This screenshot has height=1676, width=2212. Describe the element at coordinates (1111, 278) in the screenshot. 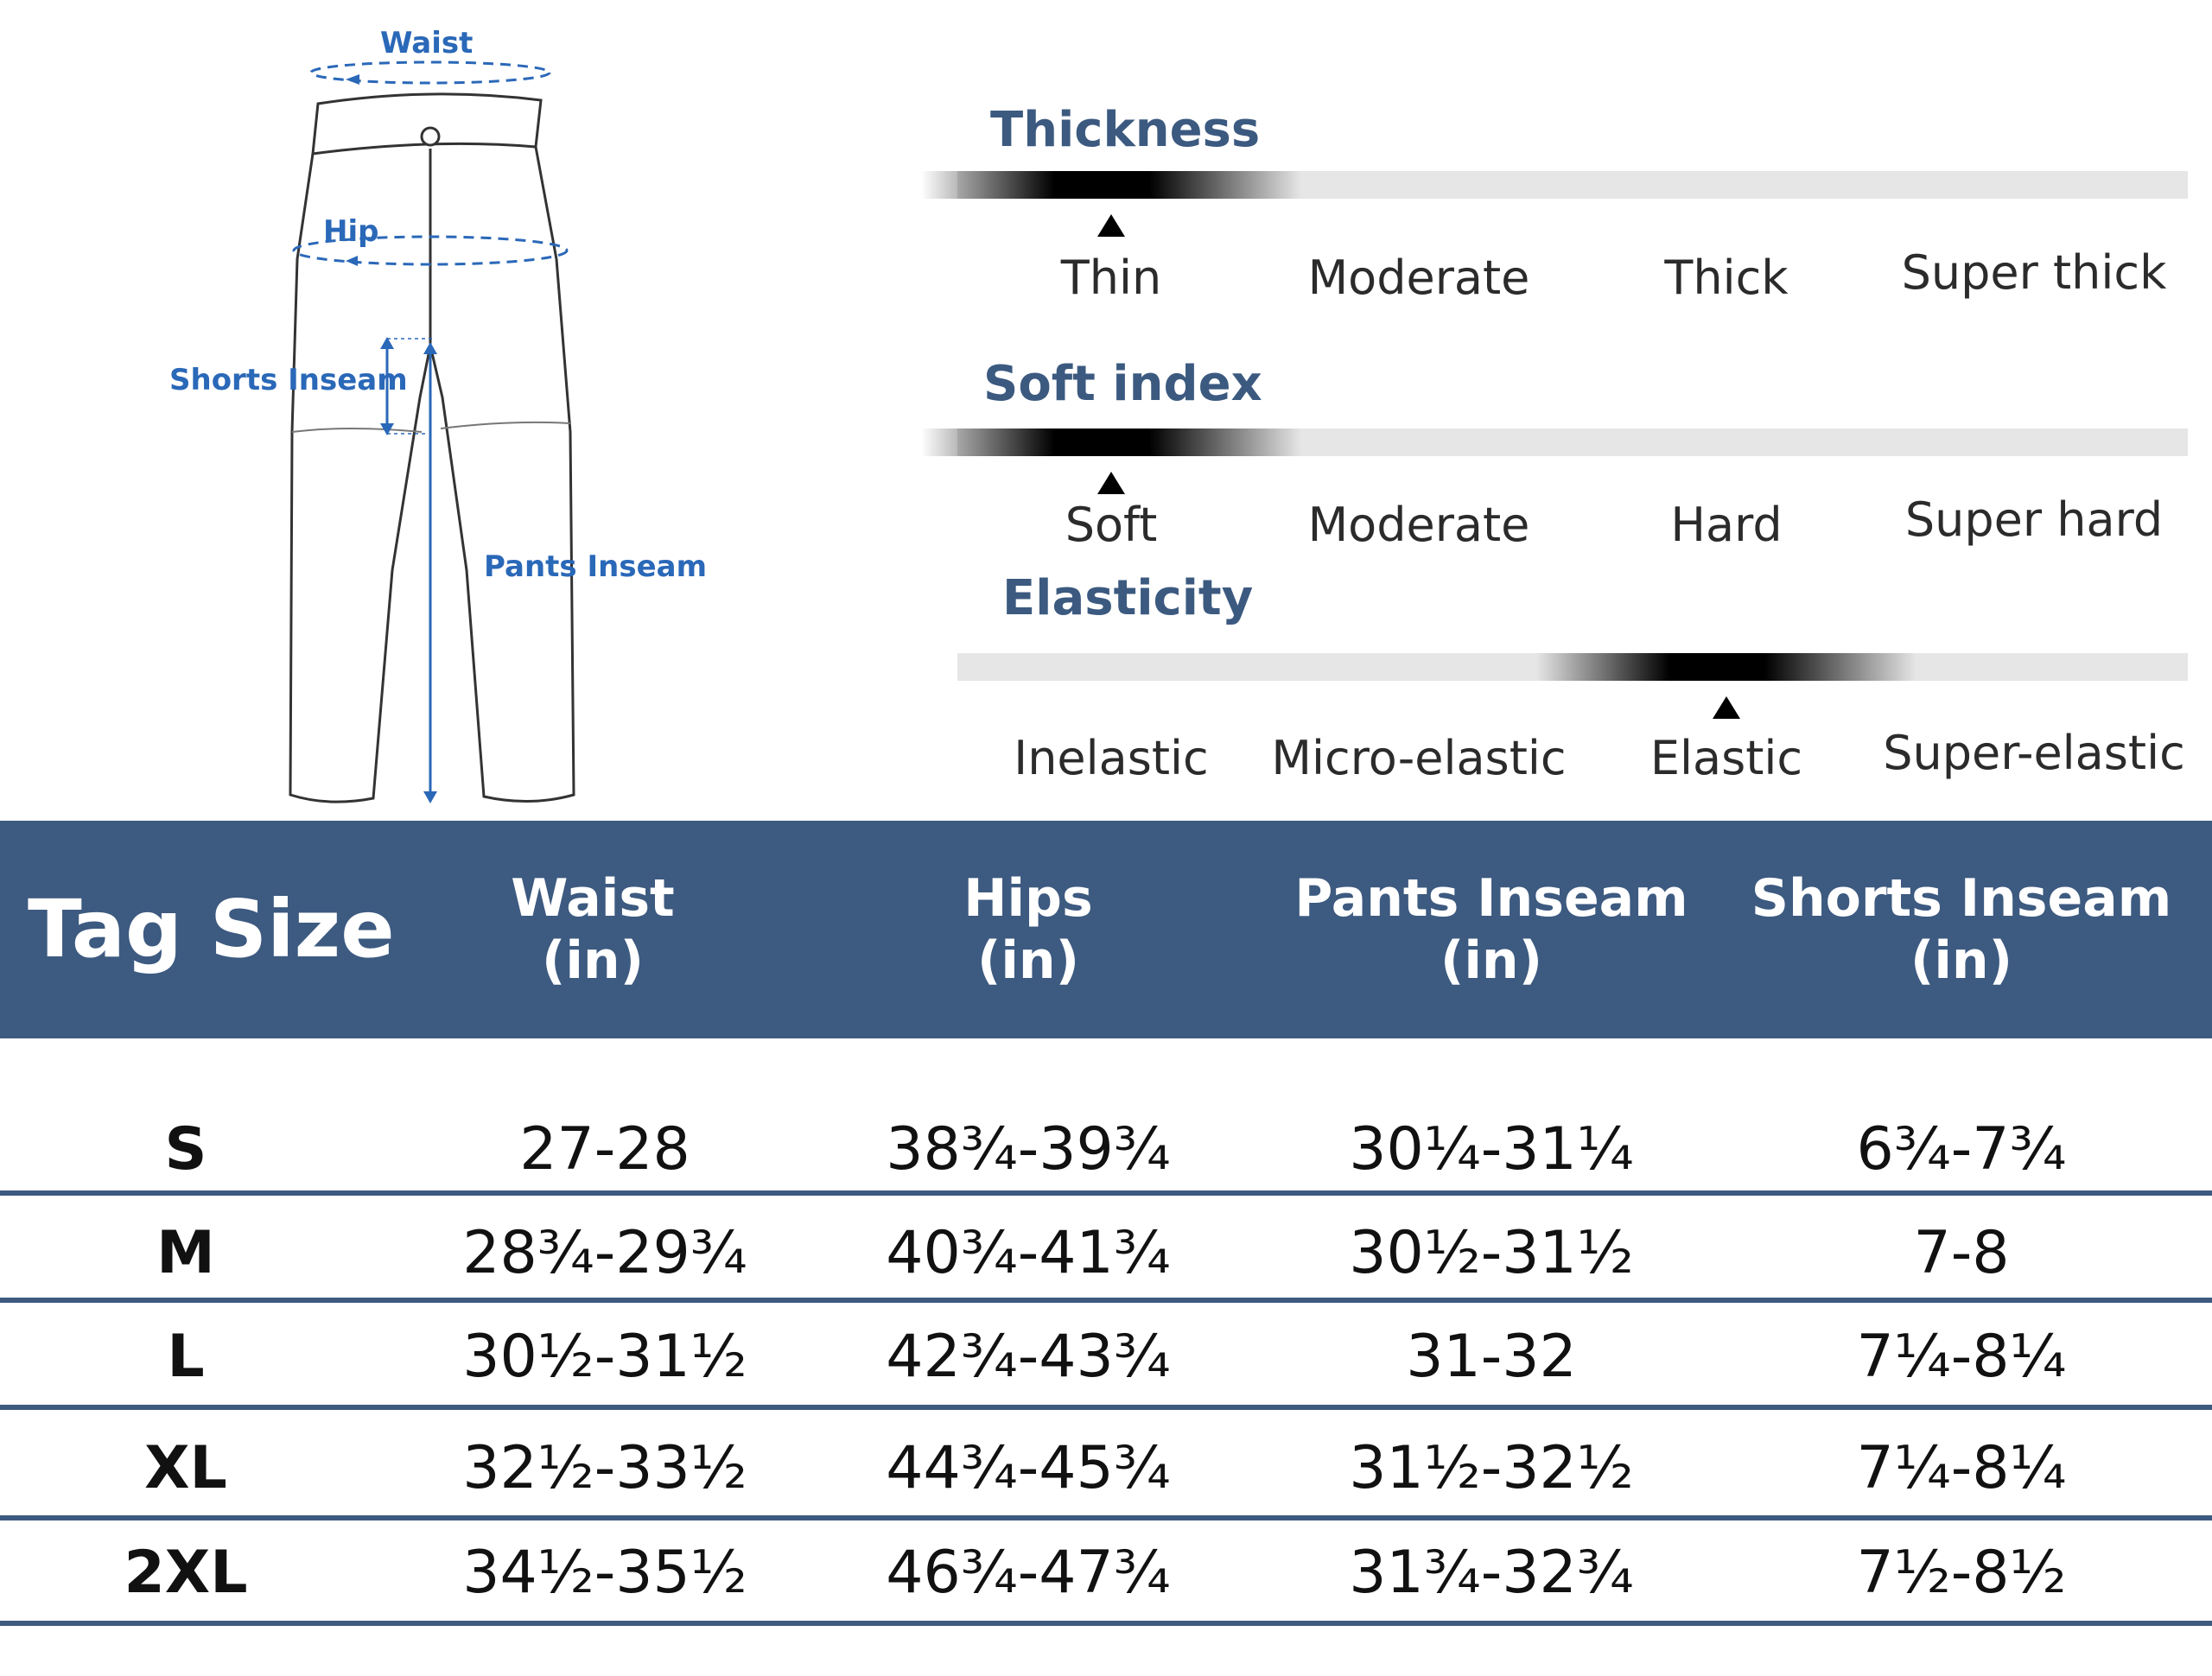

I see `thickness-option-thin: Thin` at that location.